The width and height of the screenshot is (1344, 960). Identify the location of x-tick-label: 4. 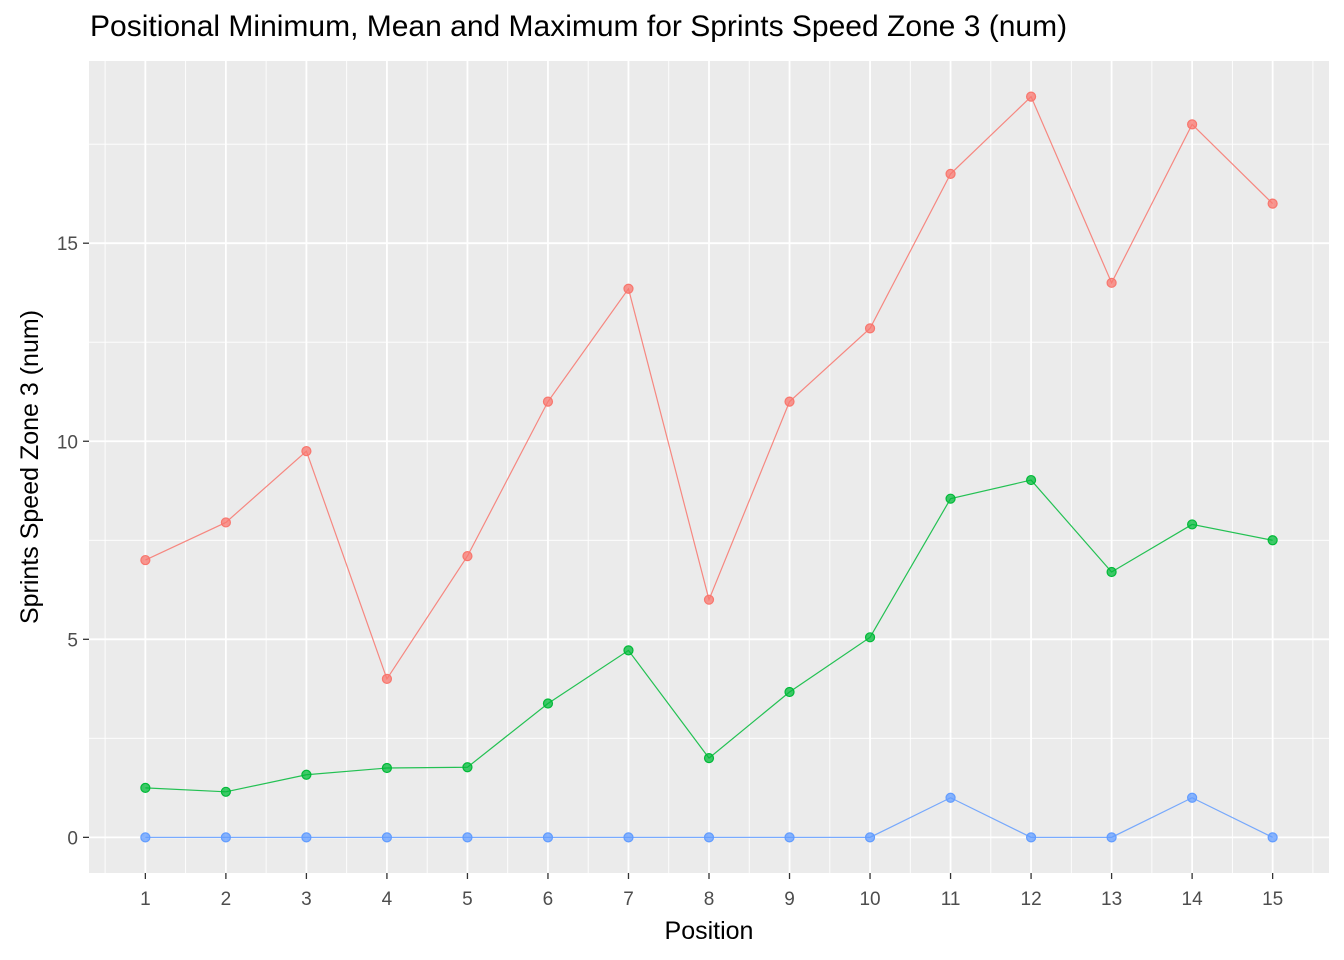
(387, 899).